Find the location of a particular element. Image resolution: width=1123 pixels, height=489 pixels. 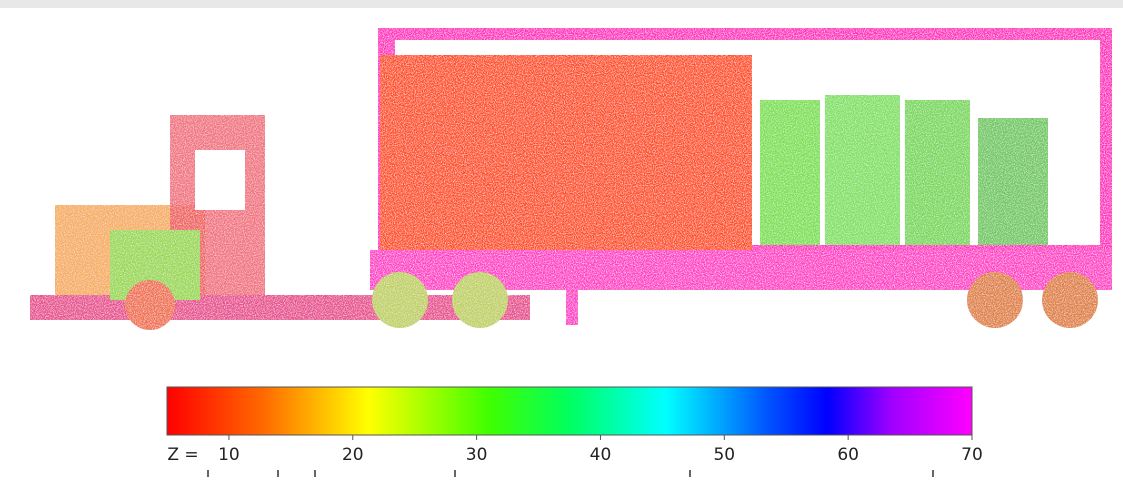

colorbar-tick-label: 40 is located at coordinates (601, 455).